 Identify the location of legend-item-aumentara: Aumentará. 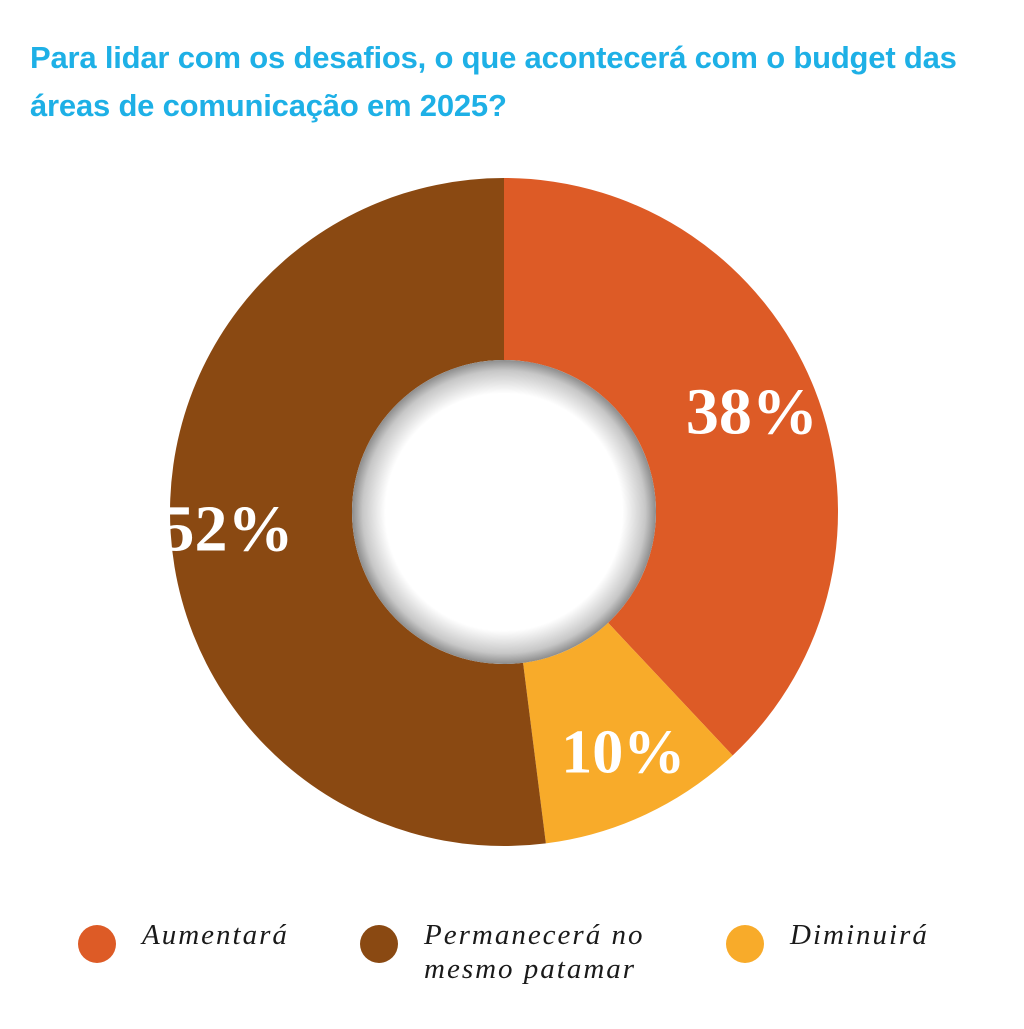
(183, 940).